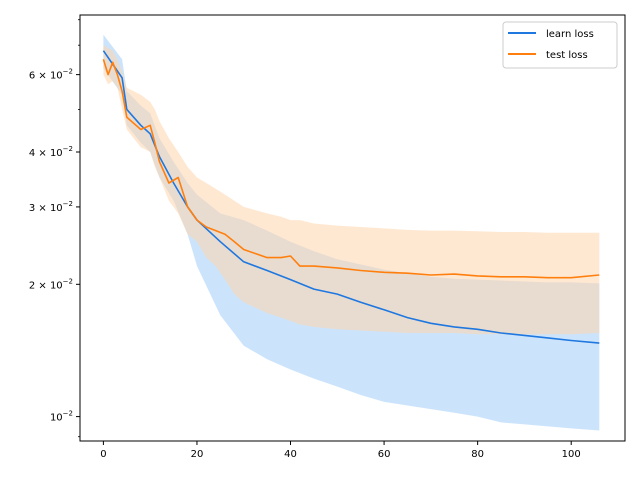 The image size is (640, 480). I want to click on x-tick-label: 40, so click(290, 454).